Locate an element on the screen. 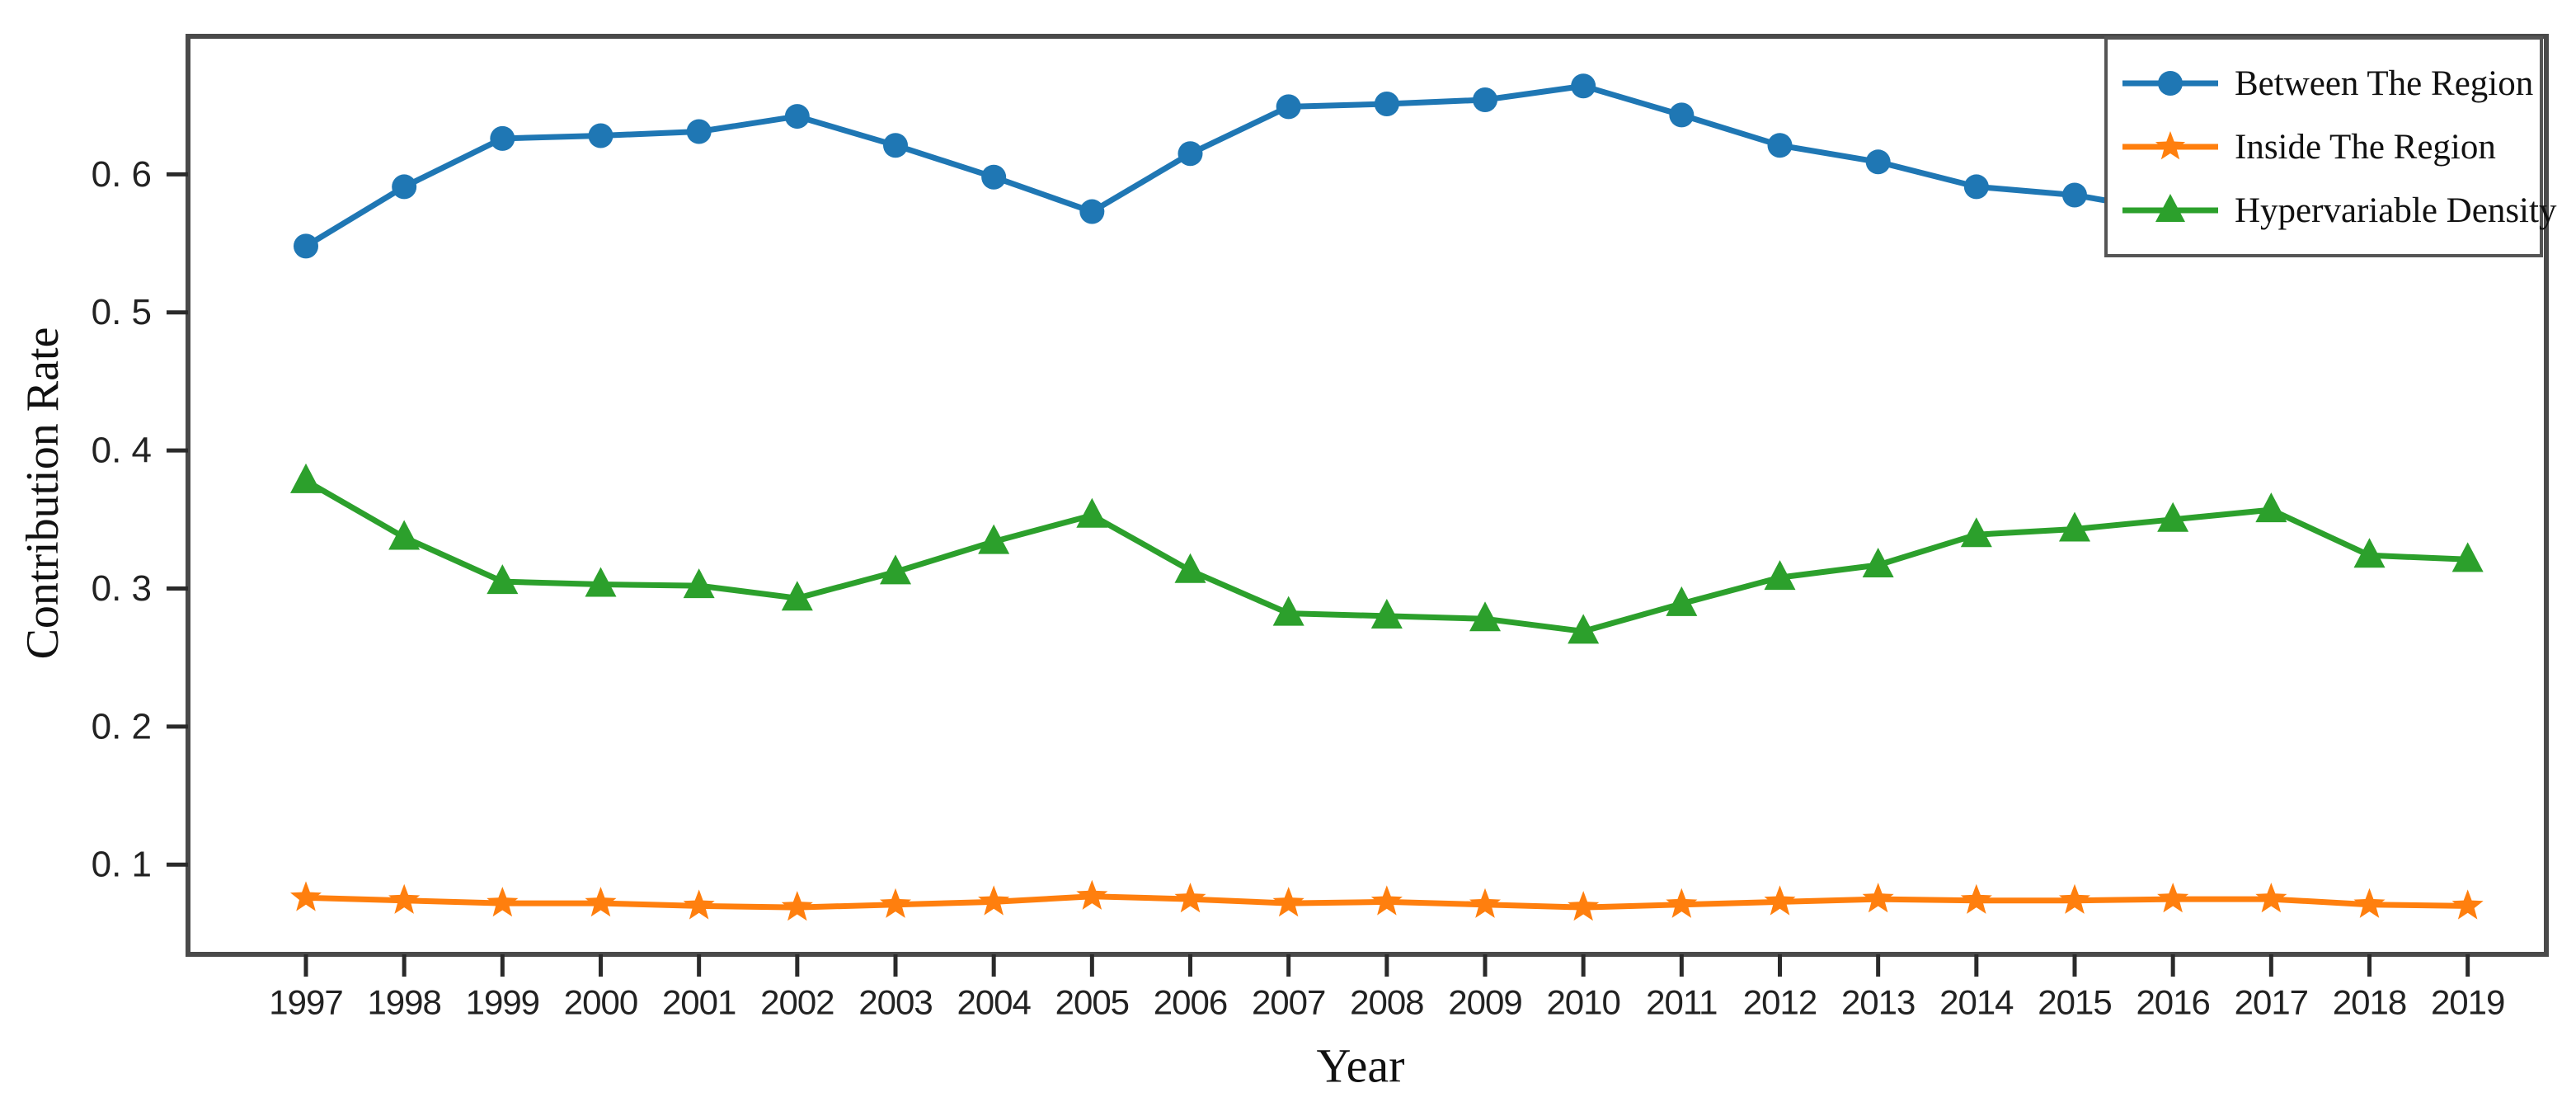  x-tick-label: 2001 is located at coordinates (699, 1001).